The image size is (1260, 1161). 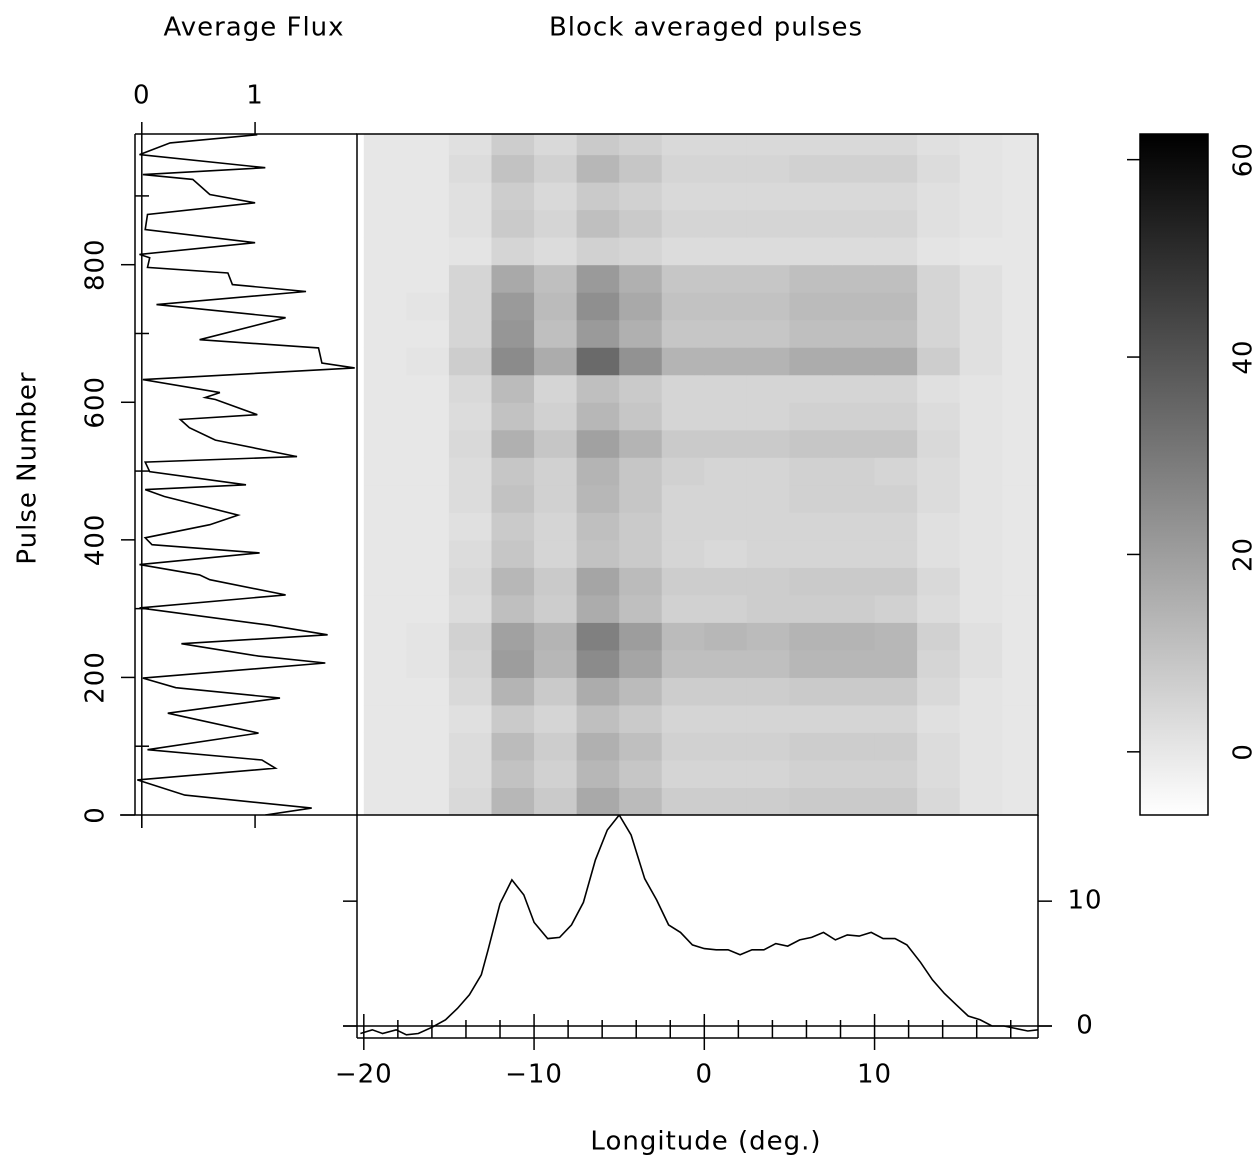 I want to click on y-tick-label: 800, so click(x=96, y=264).